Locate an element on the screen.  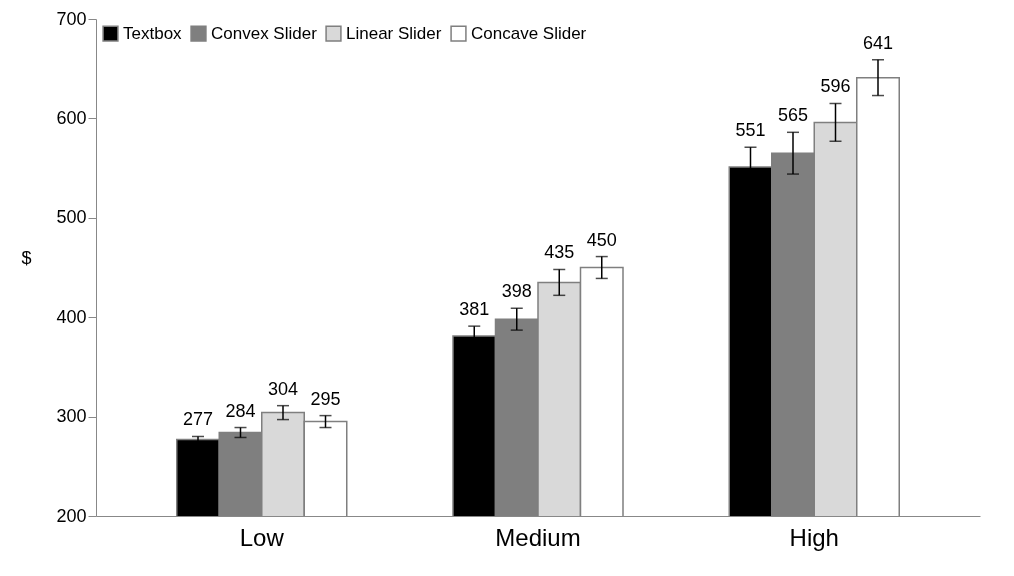
data-label: 596 is located at coordinates (835, 86).